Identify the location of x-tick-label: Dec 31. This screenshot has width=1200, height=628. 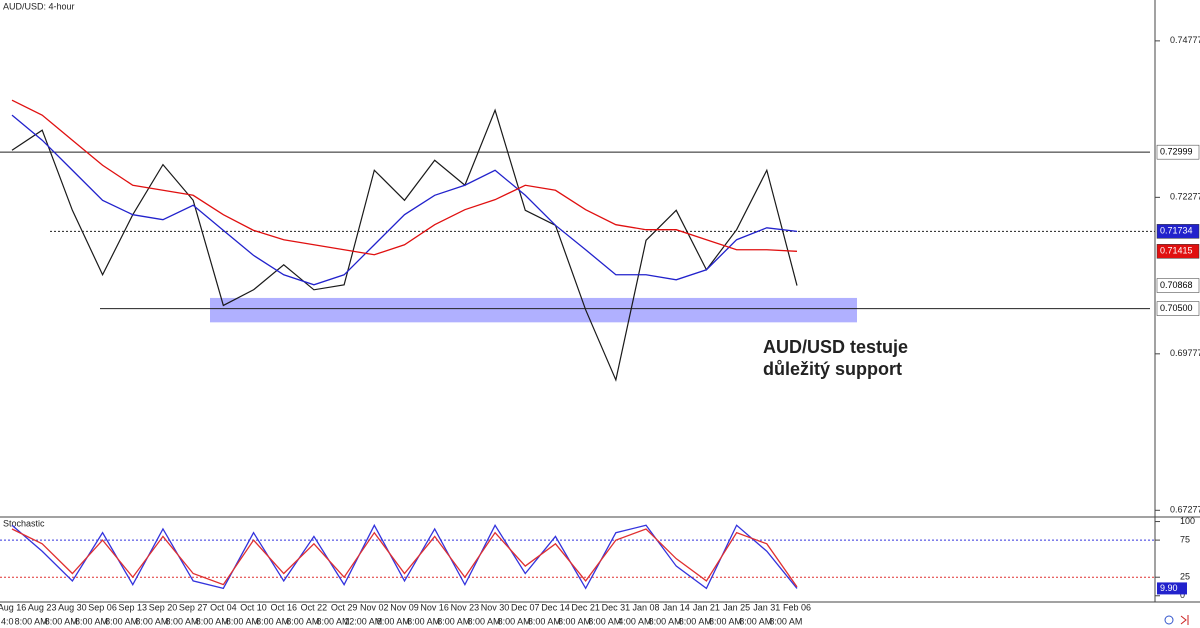
(616, 607).